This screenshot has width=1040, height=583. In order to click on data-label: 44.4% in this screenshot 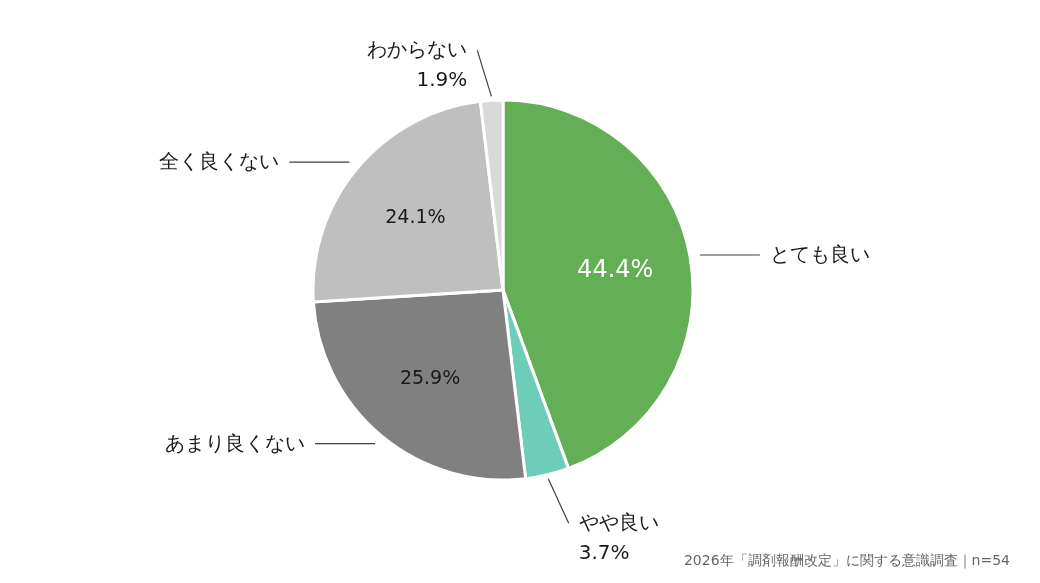, I will do `click(615, 269)`.